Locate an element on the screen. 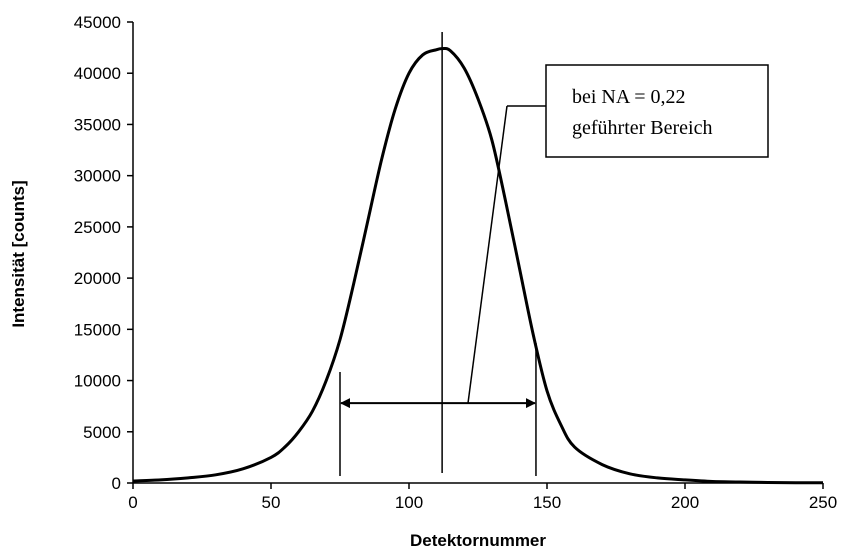 The image size is (843, 553). y-tick-label: 0 is located at coordinates (116, 483).